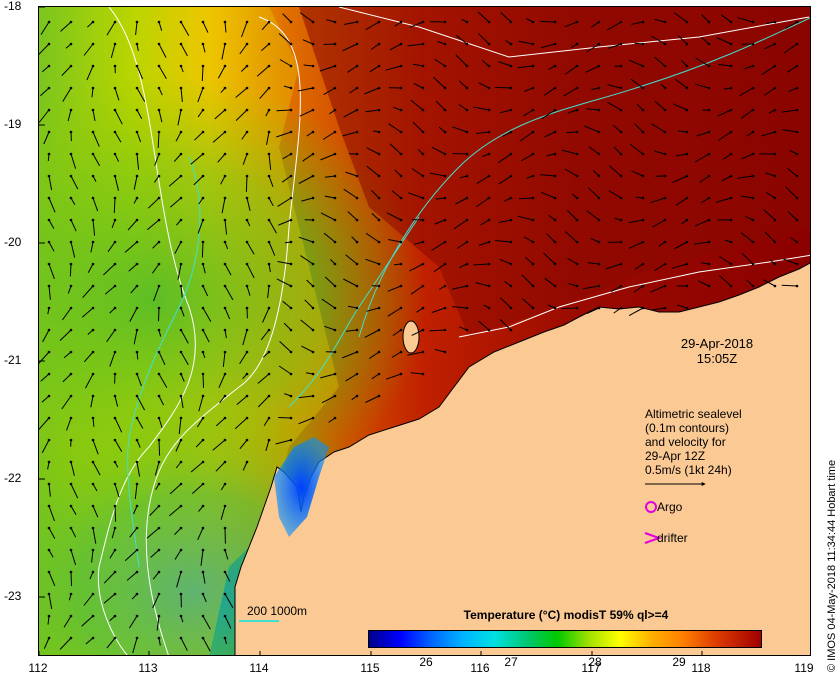 The width and height of the screenshot is (840, 680). Describe the element at coordinates (13, 596) in the screenshot. I see `lat-tick-label: -23` at that location.